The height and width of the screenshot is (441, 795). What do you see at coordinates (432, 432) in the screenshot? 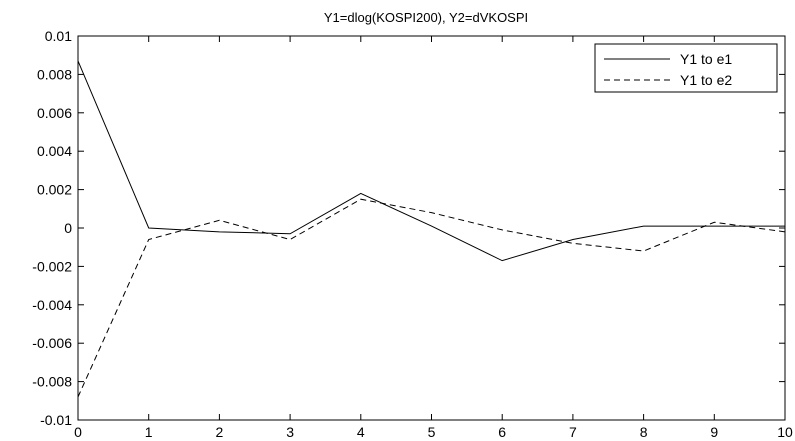
I see `x-tick-label: 5` at bounding box center [432, 432].